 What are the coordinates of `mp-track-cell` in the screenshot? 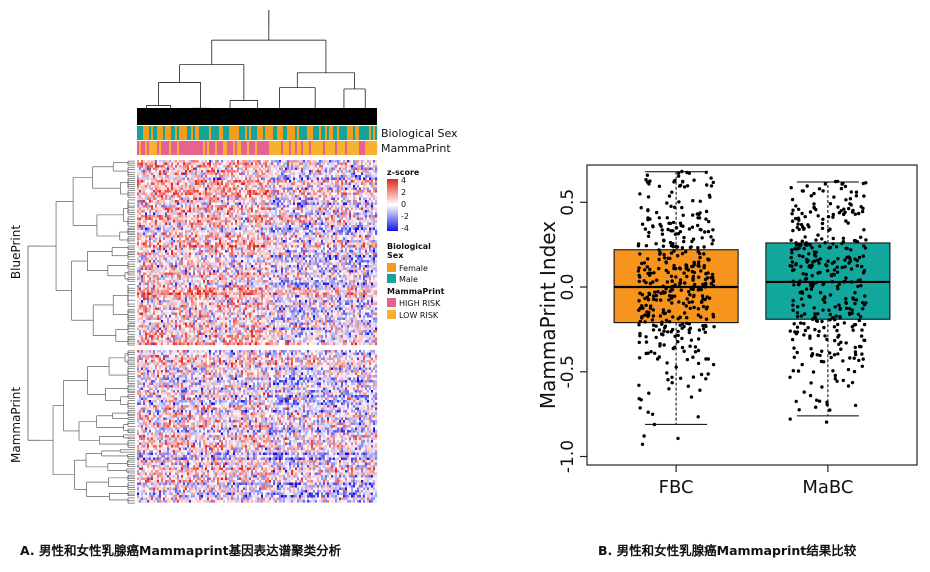 It's located at (252, 148).